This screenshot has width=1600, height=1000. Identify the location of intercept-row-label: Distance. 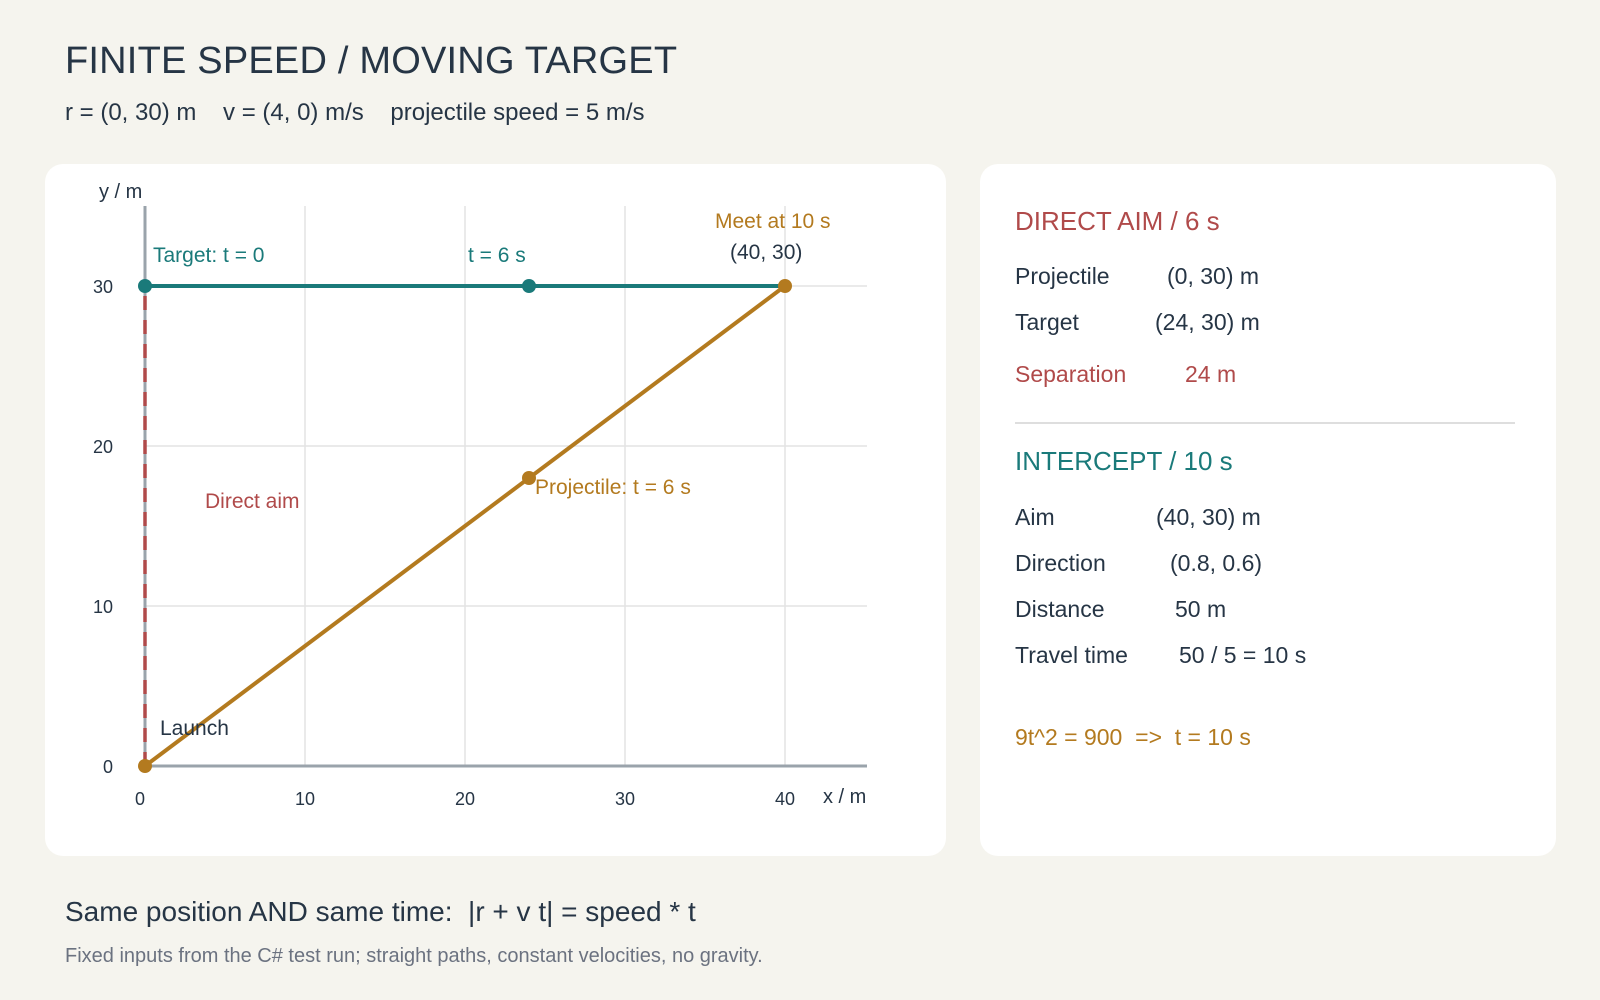
(1060, 609).